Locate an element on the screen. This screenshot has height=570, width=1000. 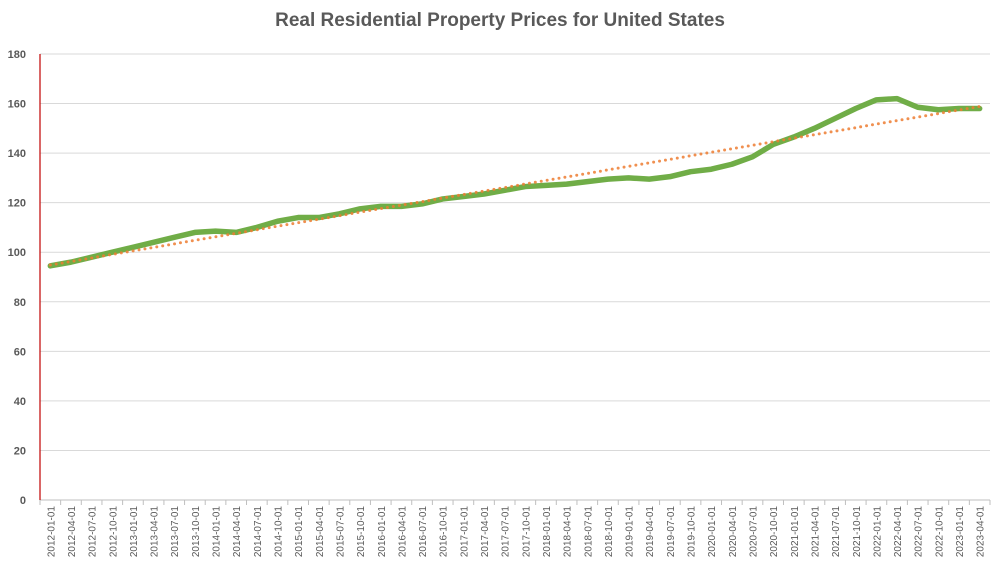
x-tick-label: 2022-07-01 is located at coordinates (919, 532).